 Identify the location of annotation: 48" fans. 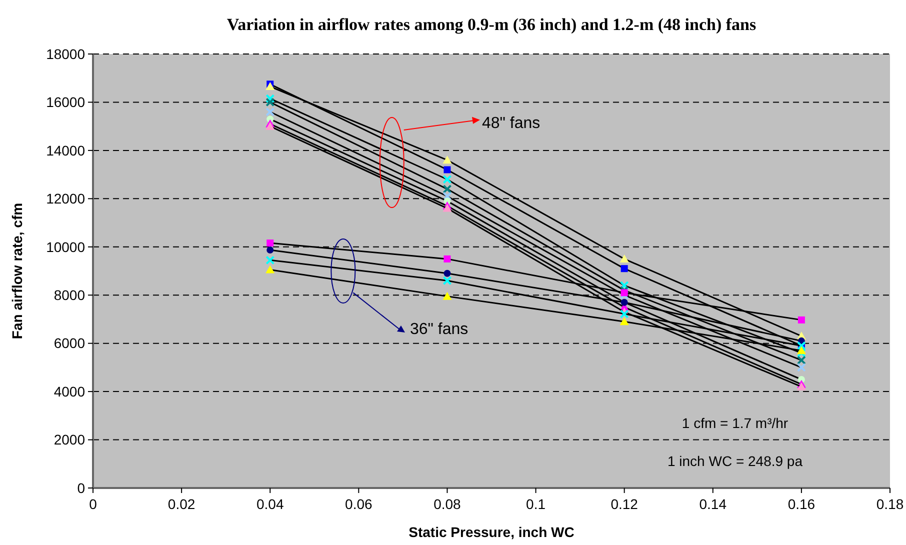
(511, 123).